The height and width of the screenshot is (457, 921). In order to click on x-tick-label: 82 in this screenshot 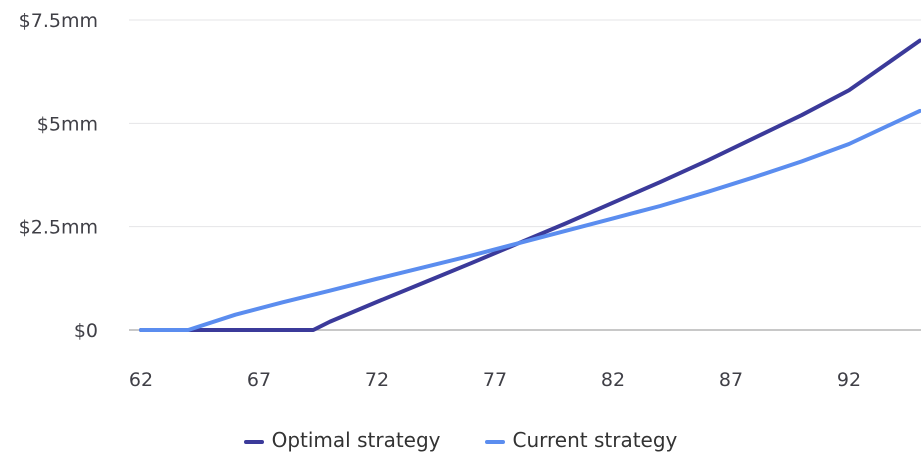, I will do `click(613, 380)`.